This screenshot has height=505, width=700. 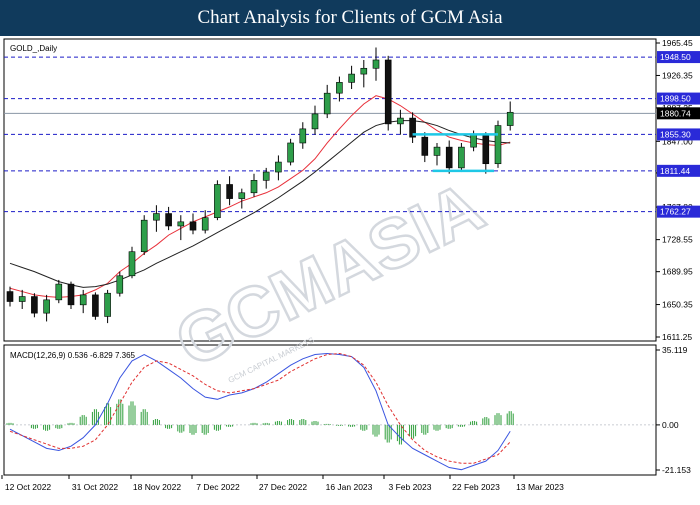 What do you see at coordinates (409, 487) in the screenshot?
I see `x-tick-label: 3 Feb 2023` at bounding box center [409, 487].